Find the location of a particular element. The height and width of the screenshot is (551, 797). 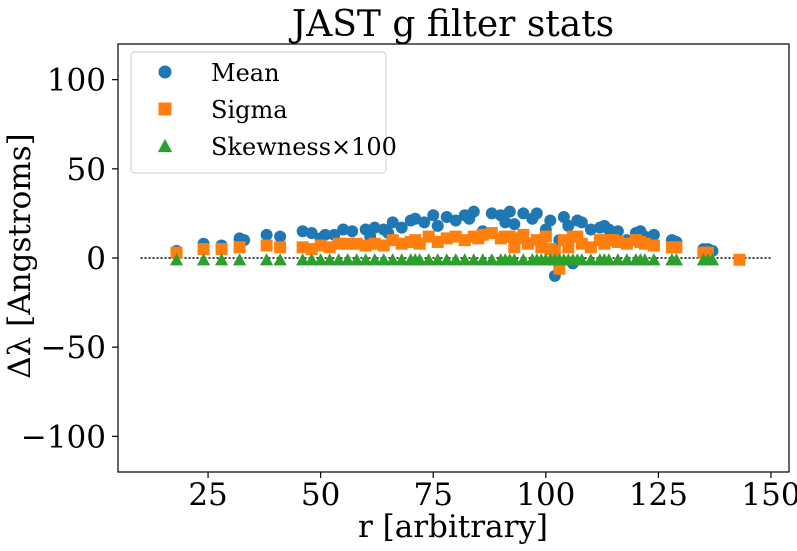

legend: Mean Sigma Skewness×100 is located at coordinates (263, 112).